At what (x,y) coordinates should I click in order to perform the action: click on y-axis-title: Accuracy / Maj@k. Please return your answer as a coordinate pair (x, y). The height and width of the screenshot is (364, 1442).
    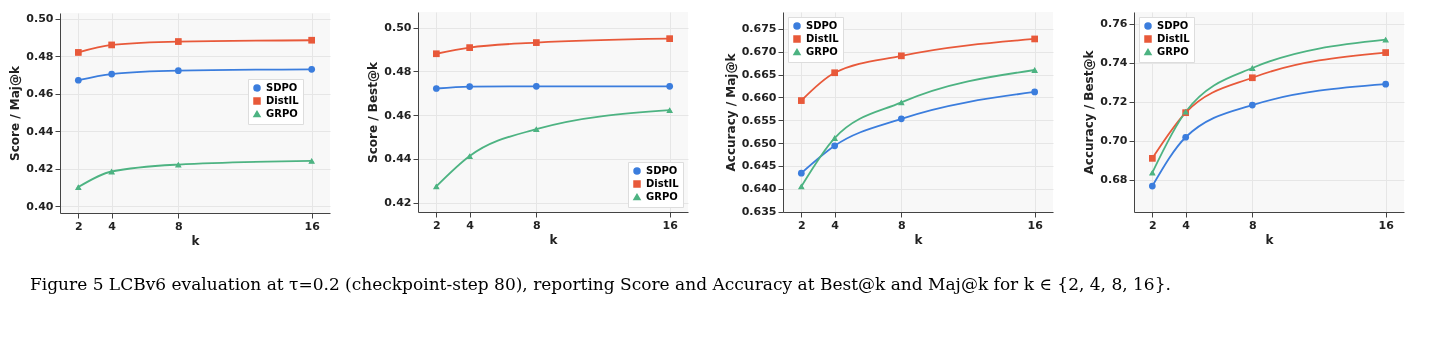
    Looking at the image, I should click on (730, 112).